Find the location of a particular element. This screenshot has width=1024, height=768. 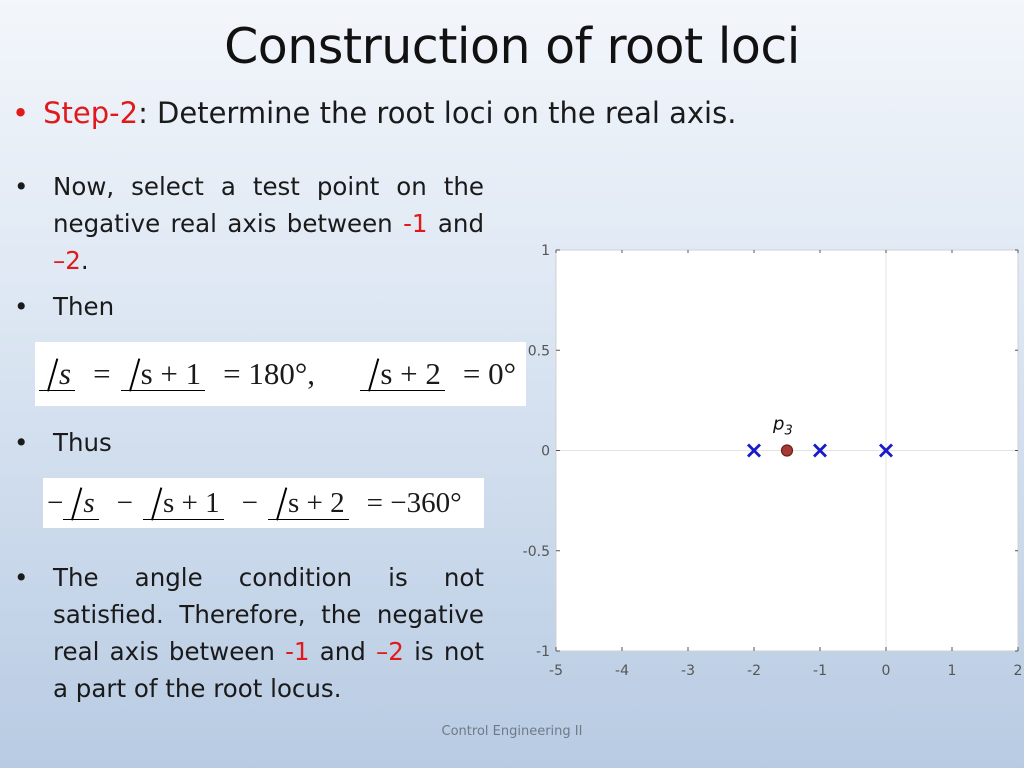

x-tick-label: -5 is located at coordinates (556, 671).